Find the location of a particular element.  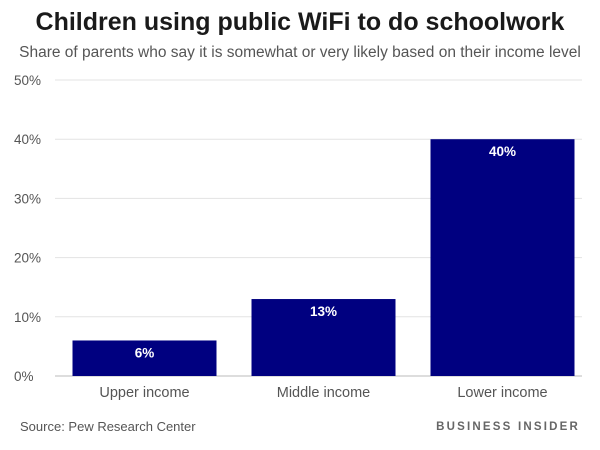

y-tick-label: 30% is located at coordinates (27, 198).